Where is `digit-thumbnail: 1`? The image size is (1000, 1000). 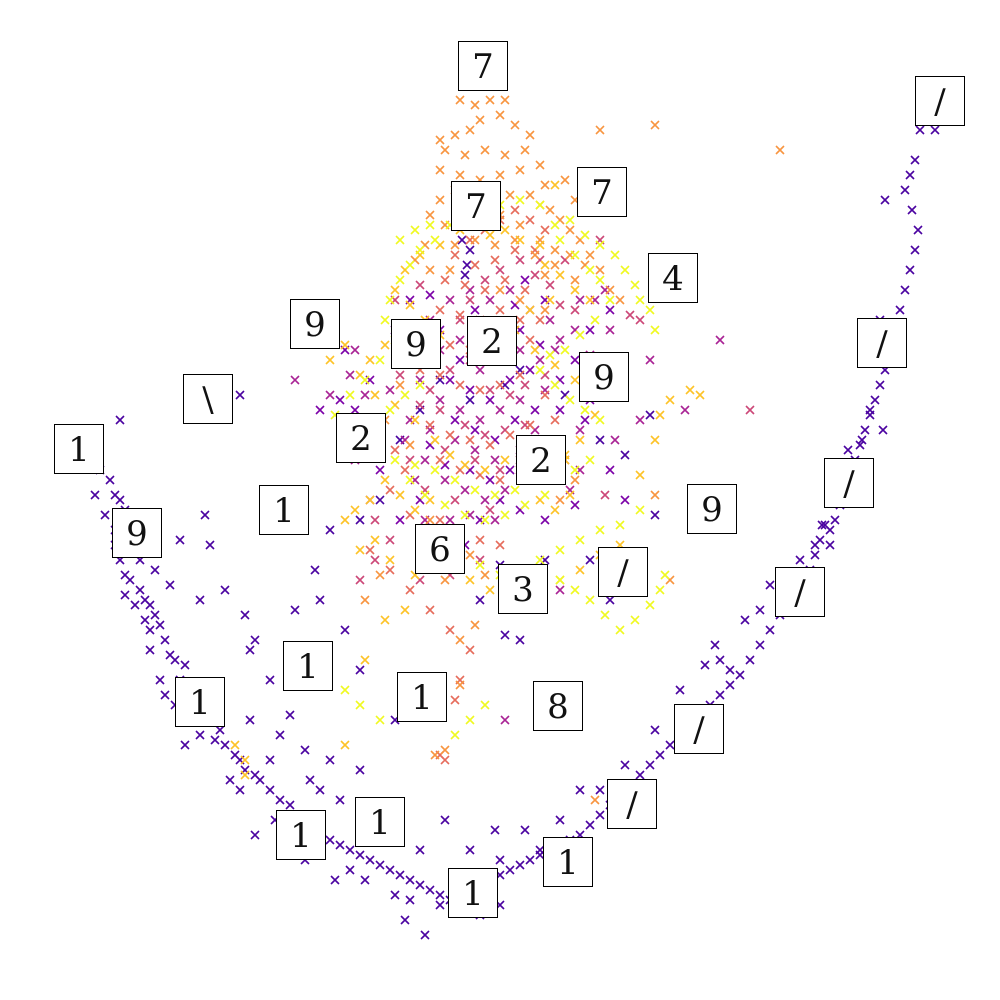 digit-thumbnail: 1 is located at coordinates (301, 835).